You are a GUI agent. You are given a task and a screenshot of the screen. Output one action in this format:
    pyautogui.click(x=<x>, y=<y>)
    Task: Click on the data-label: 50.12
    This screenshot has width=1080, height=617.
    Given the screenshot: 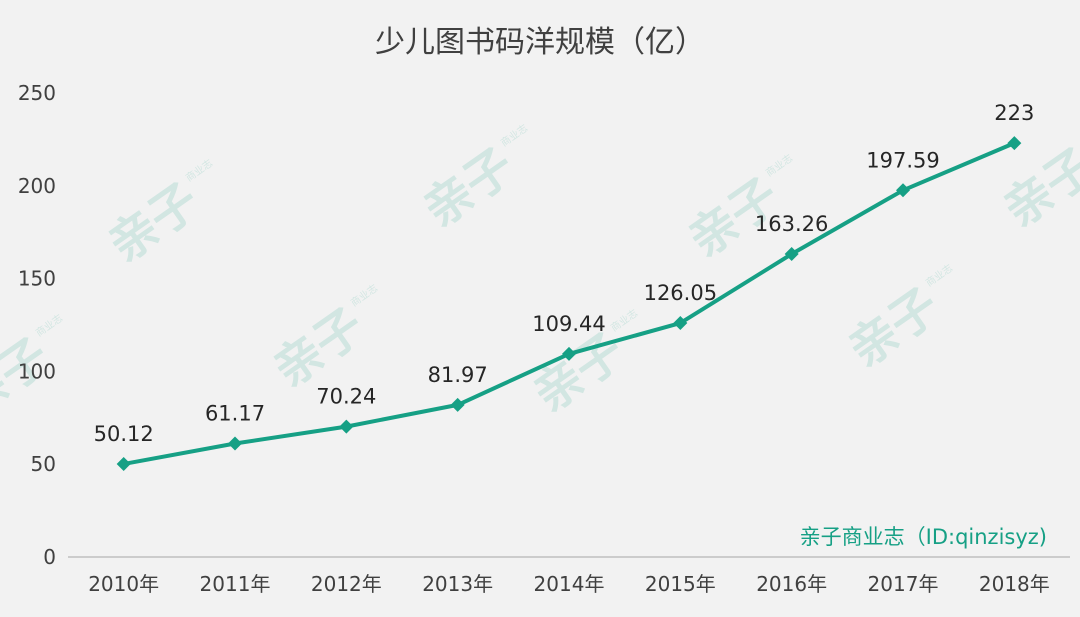 What is the action you would take?
    pyautogui.click(x=124, y=434)
    